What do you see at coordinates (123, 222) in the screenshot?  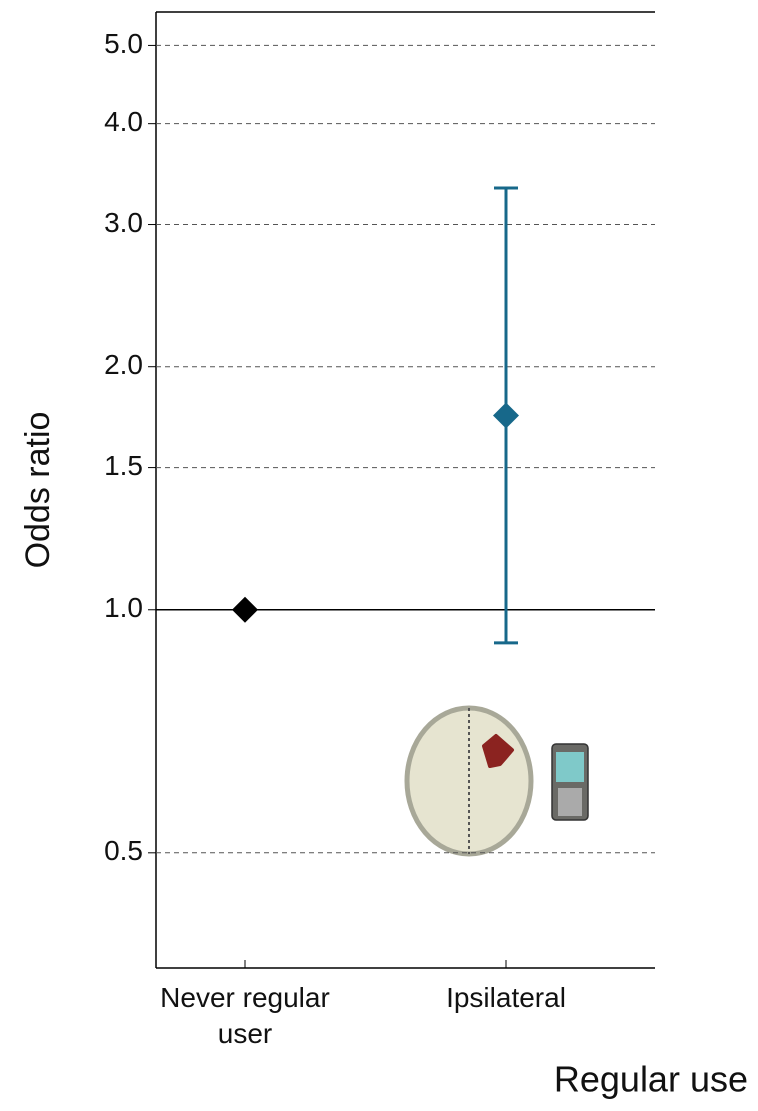 I see `y-tick-label: 3.0` at bounding box center [123, 222].